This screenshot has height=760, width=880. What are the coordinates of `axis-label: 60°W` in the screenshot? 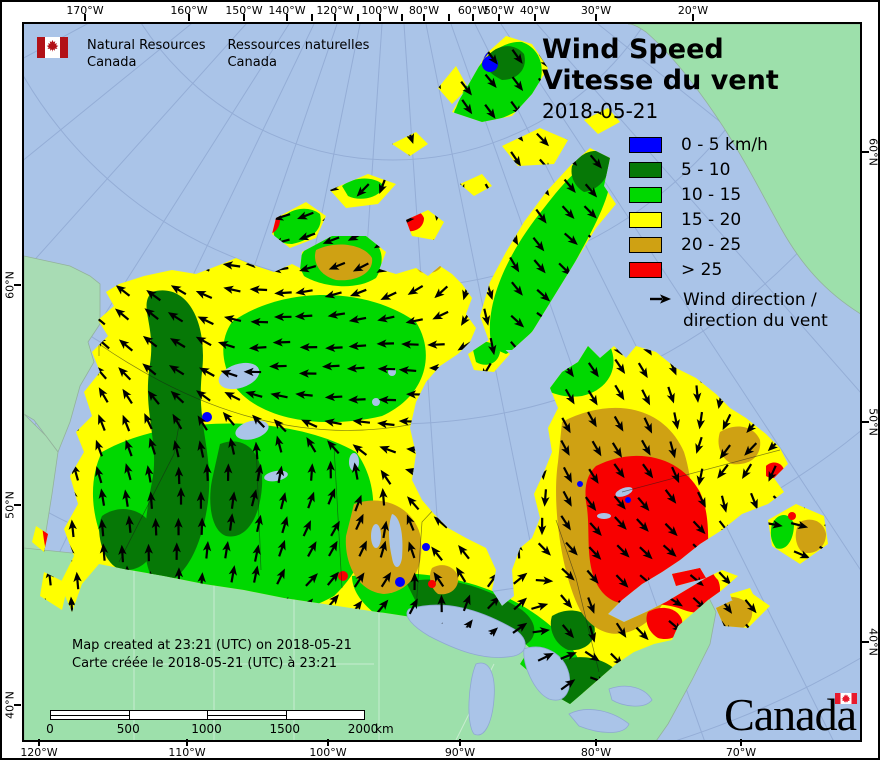 It's located at (473, 10).